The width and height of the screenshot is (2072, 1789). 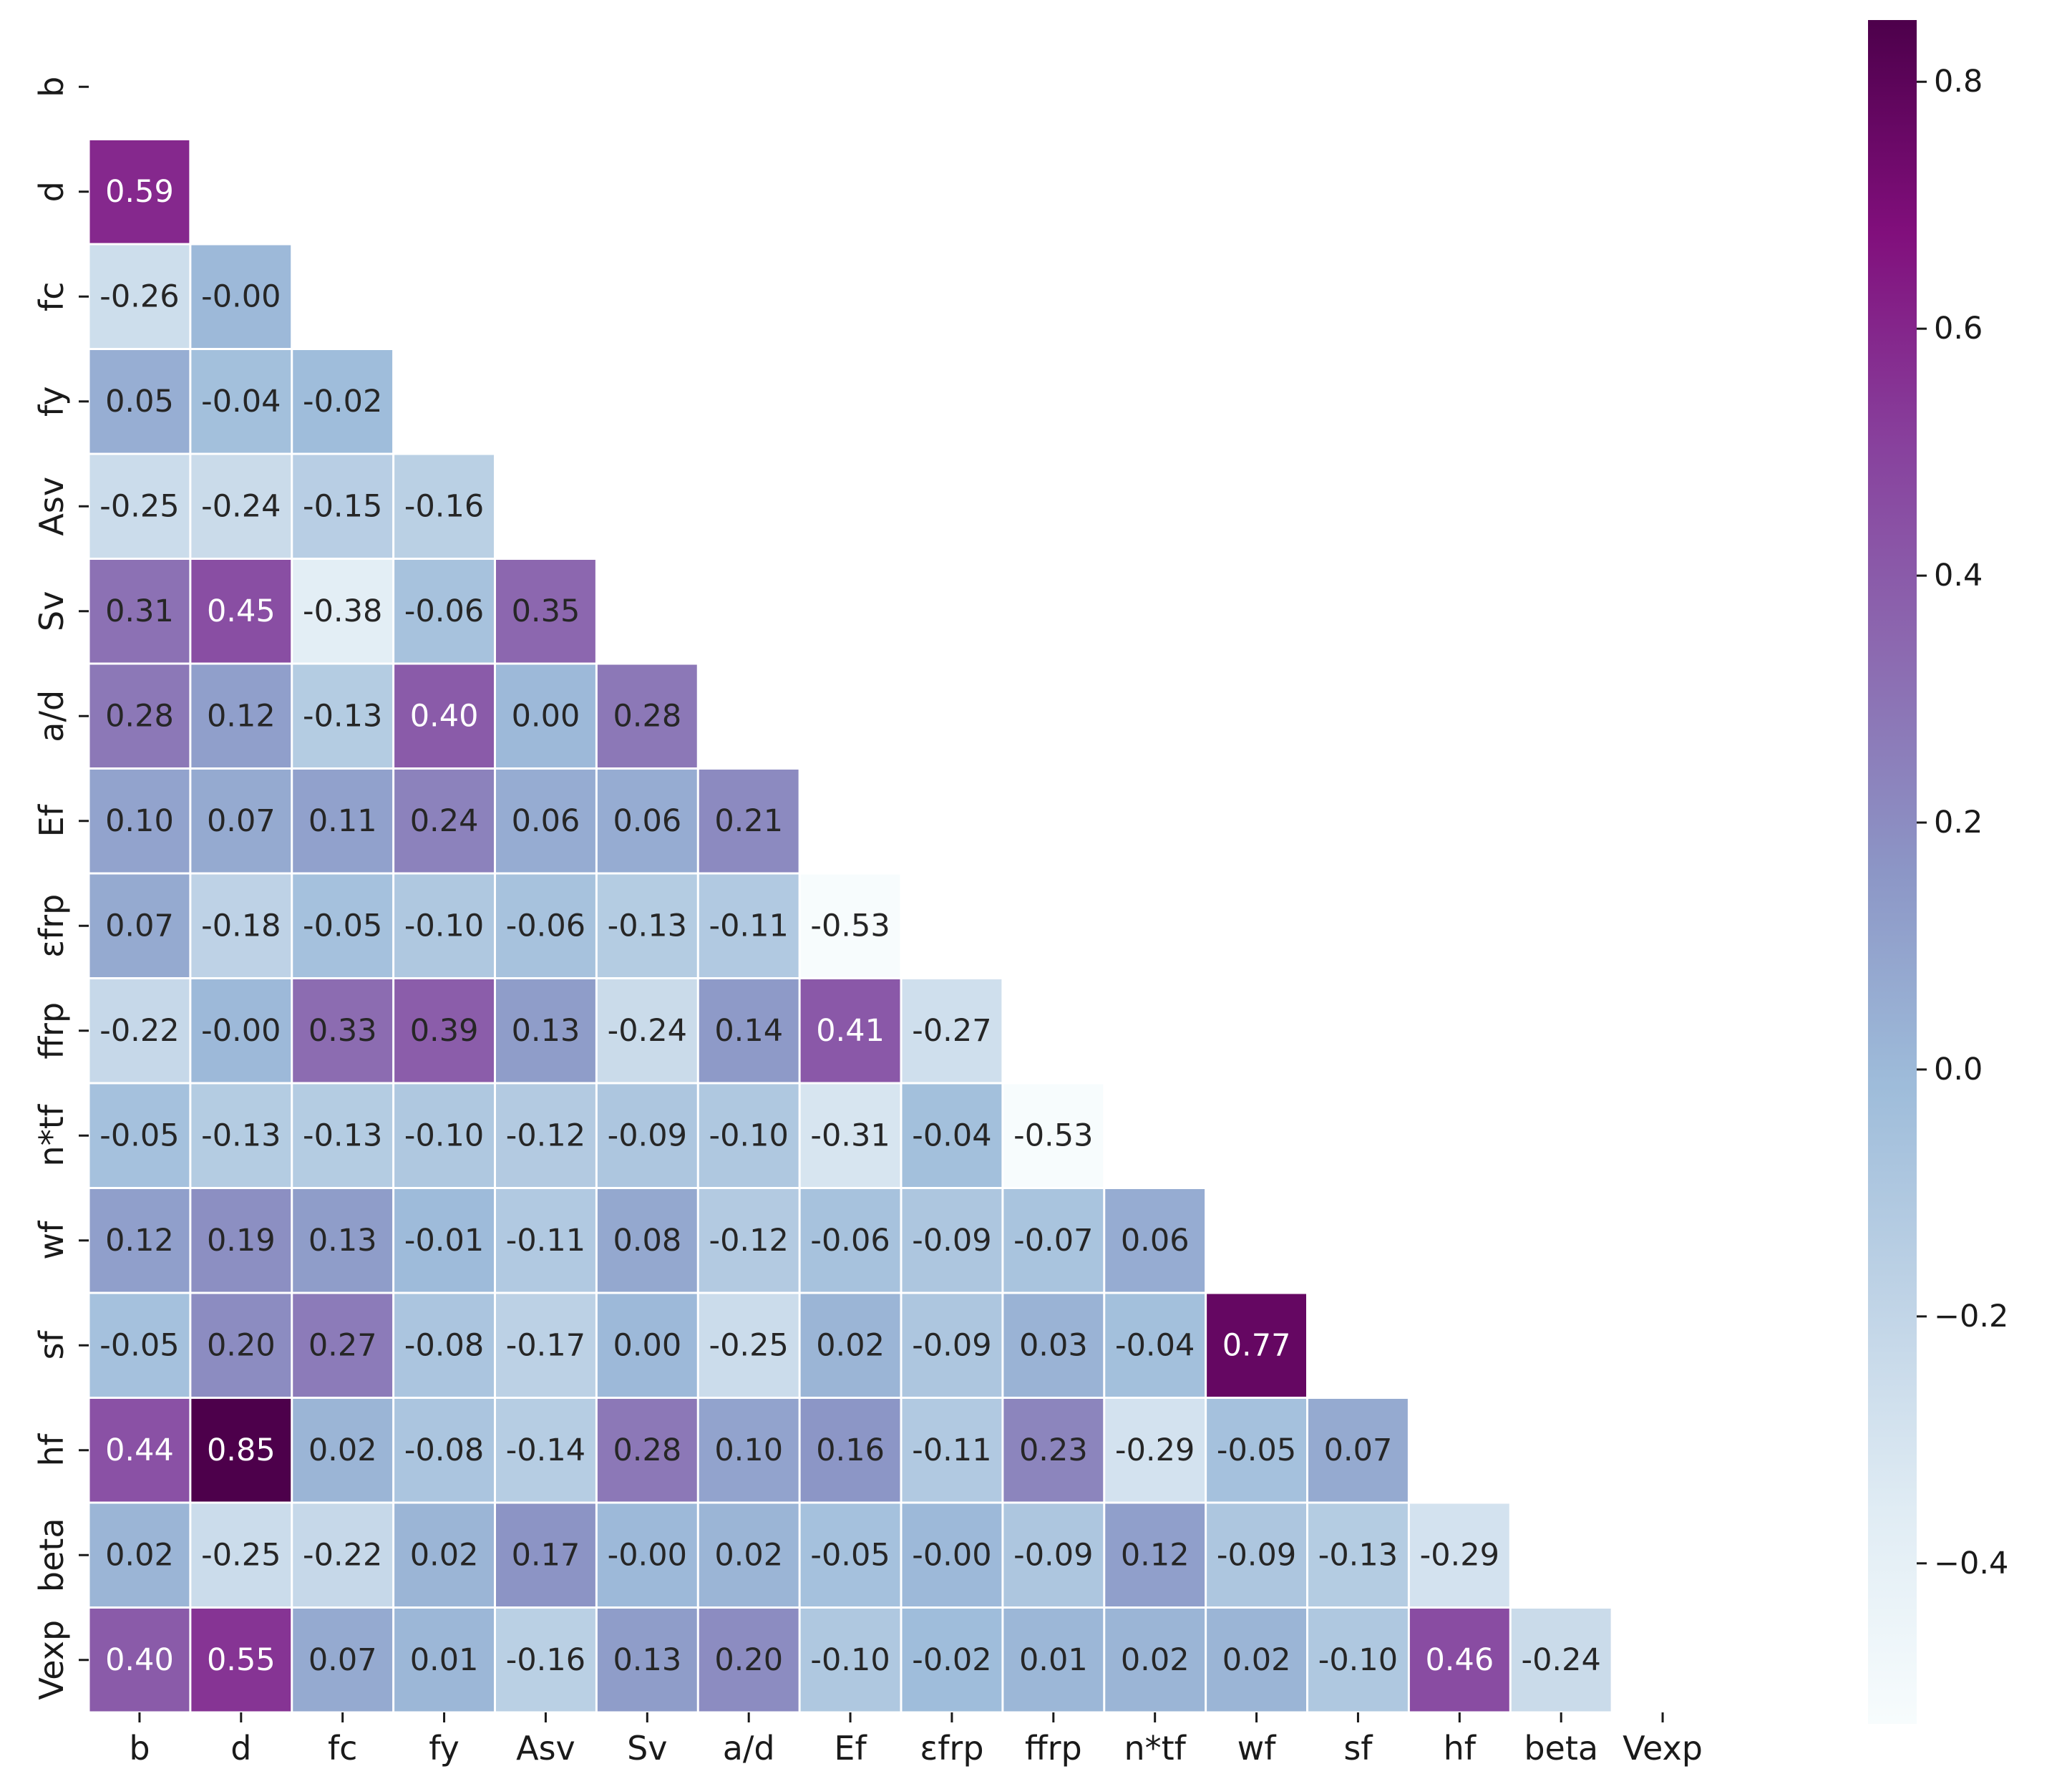 I want to click on cell-sf-n*tf, so click(x=1155, y=1346).